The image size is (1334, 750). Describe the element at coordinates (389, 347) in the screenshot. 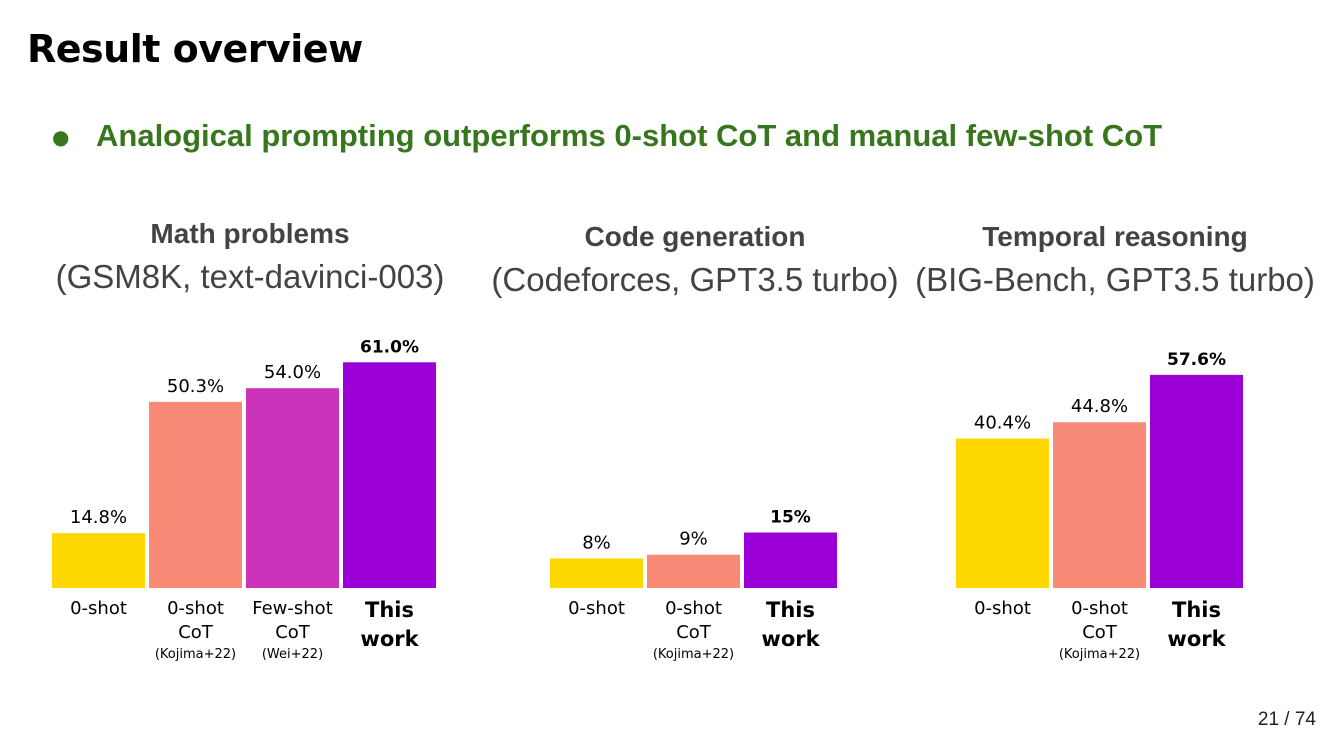

I see `math-data-label: 61.0%` at that location.